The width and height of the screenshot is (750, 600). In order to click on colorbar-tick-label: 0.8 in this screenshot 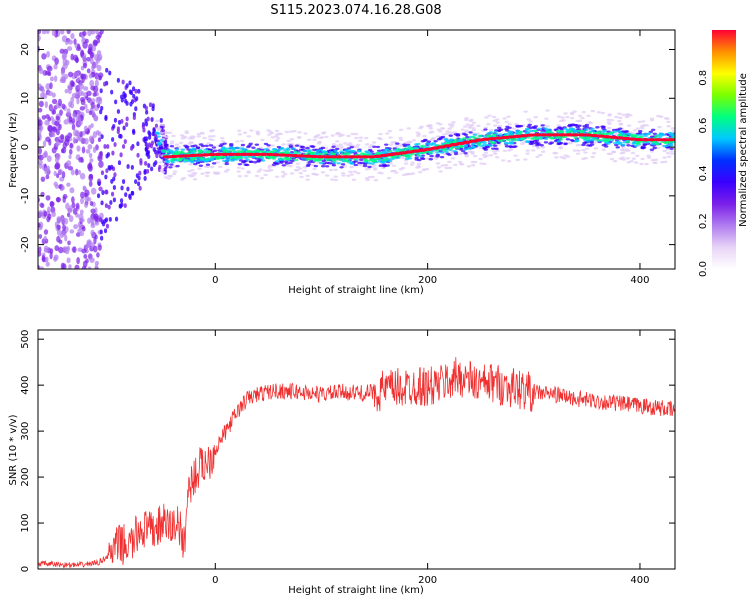, I will do `click(703, 78)`.